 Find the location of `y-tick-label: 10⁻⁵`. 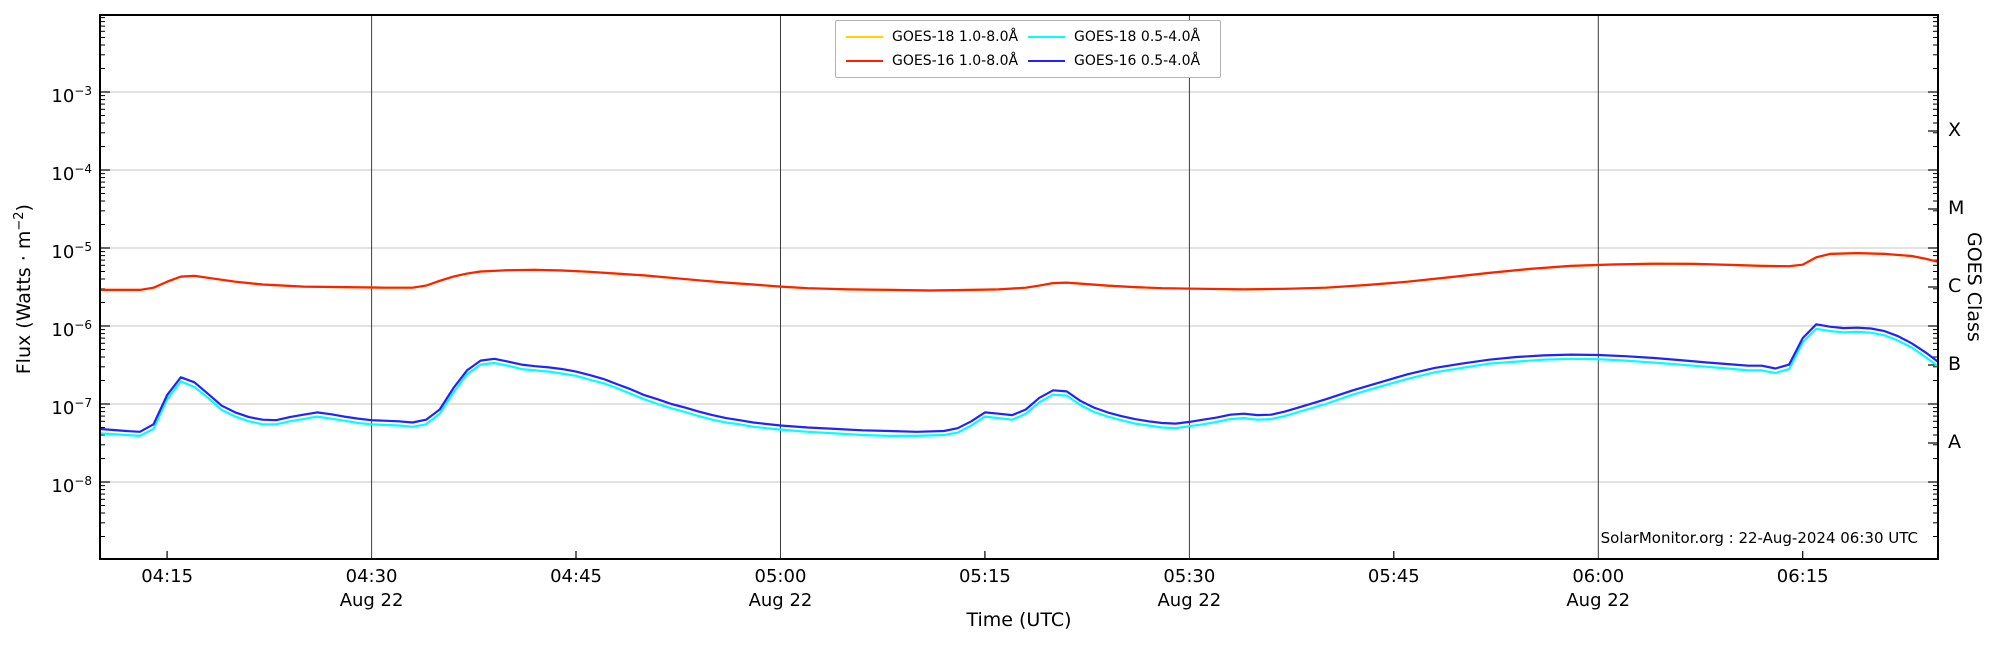

y-tick-label: 10⁻⁵ is located at coordinates (71, 251).